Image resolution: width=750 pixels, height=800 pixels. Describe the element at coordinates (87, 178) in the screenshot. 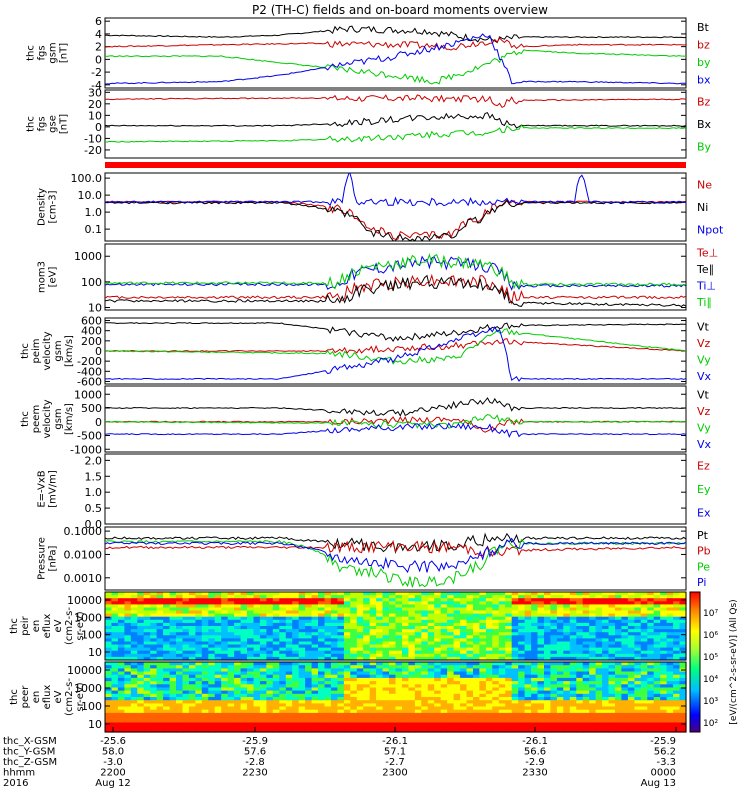

I see `y-tick-label: 100.0` at that location.